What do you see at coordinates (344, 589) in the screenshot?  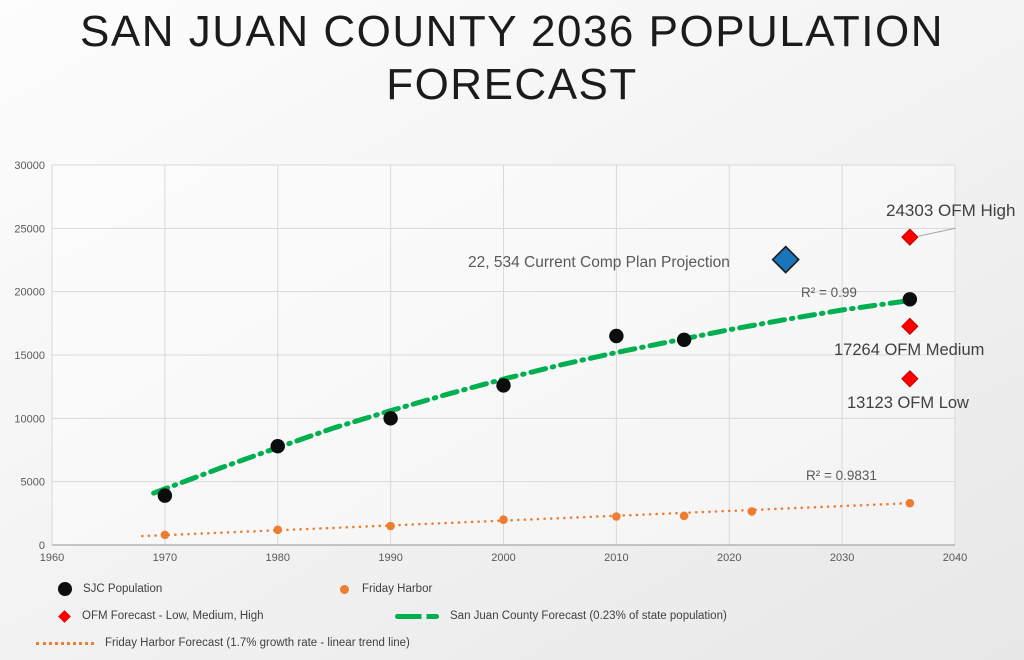 I see `orange-dot-marker-icon` at bounding box center [344, 589].